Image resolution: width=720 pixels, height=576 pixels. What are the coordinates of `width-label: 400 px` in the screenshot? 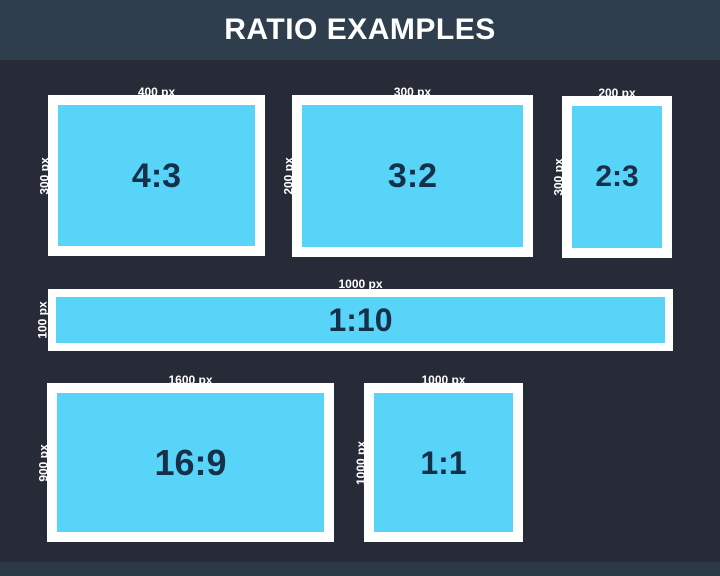 It's located at (156, 92).